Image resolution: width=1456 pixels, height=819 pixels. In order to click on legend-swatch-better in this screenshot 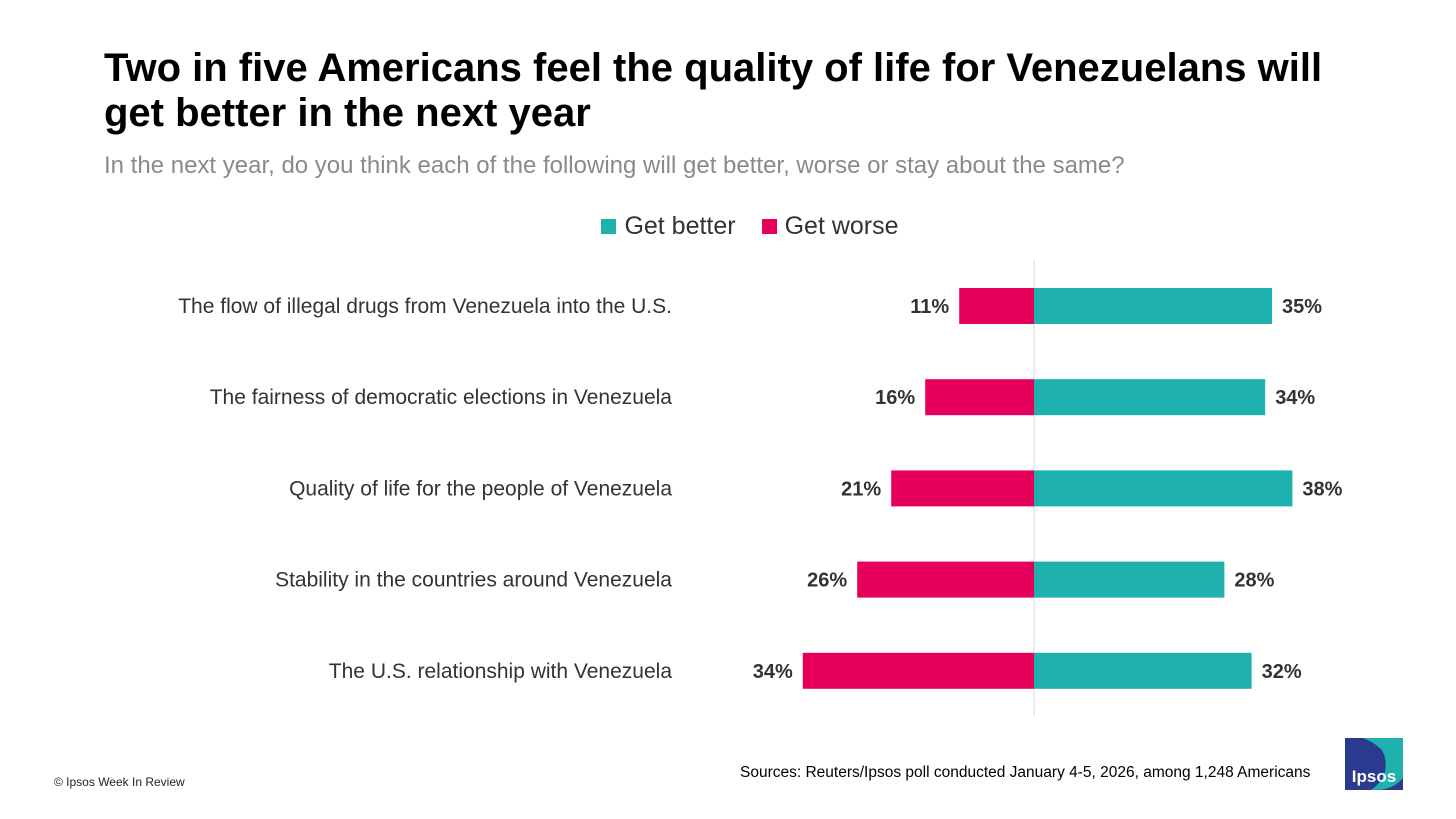, I will do `click(609, 226)`.